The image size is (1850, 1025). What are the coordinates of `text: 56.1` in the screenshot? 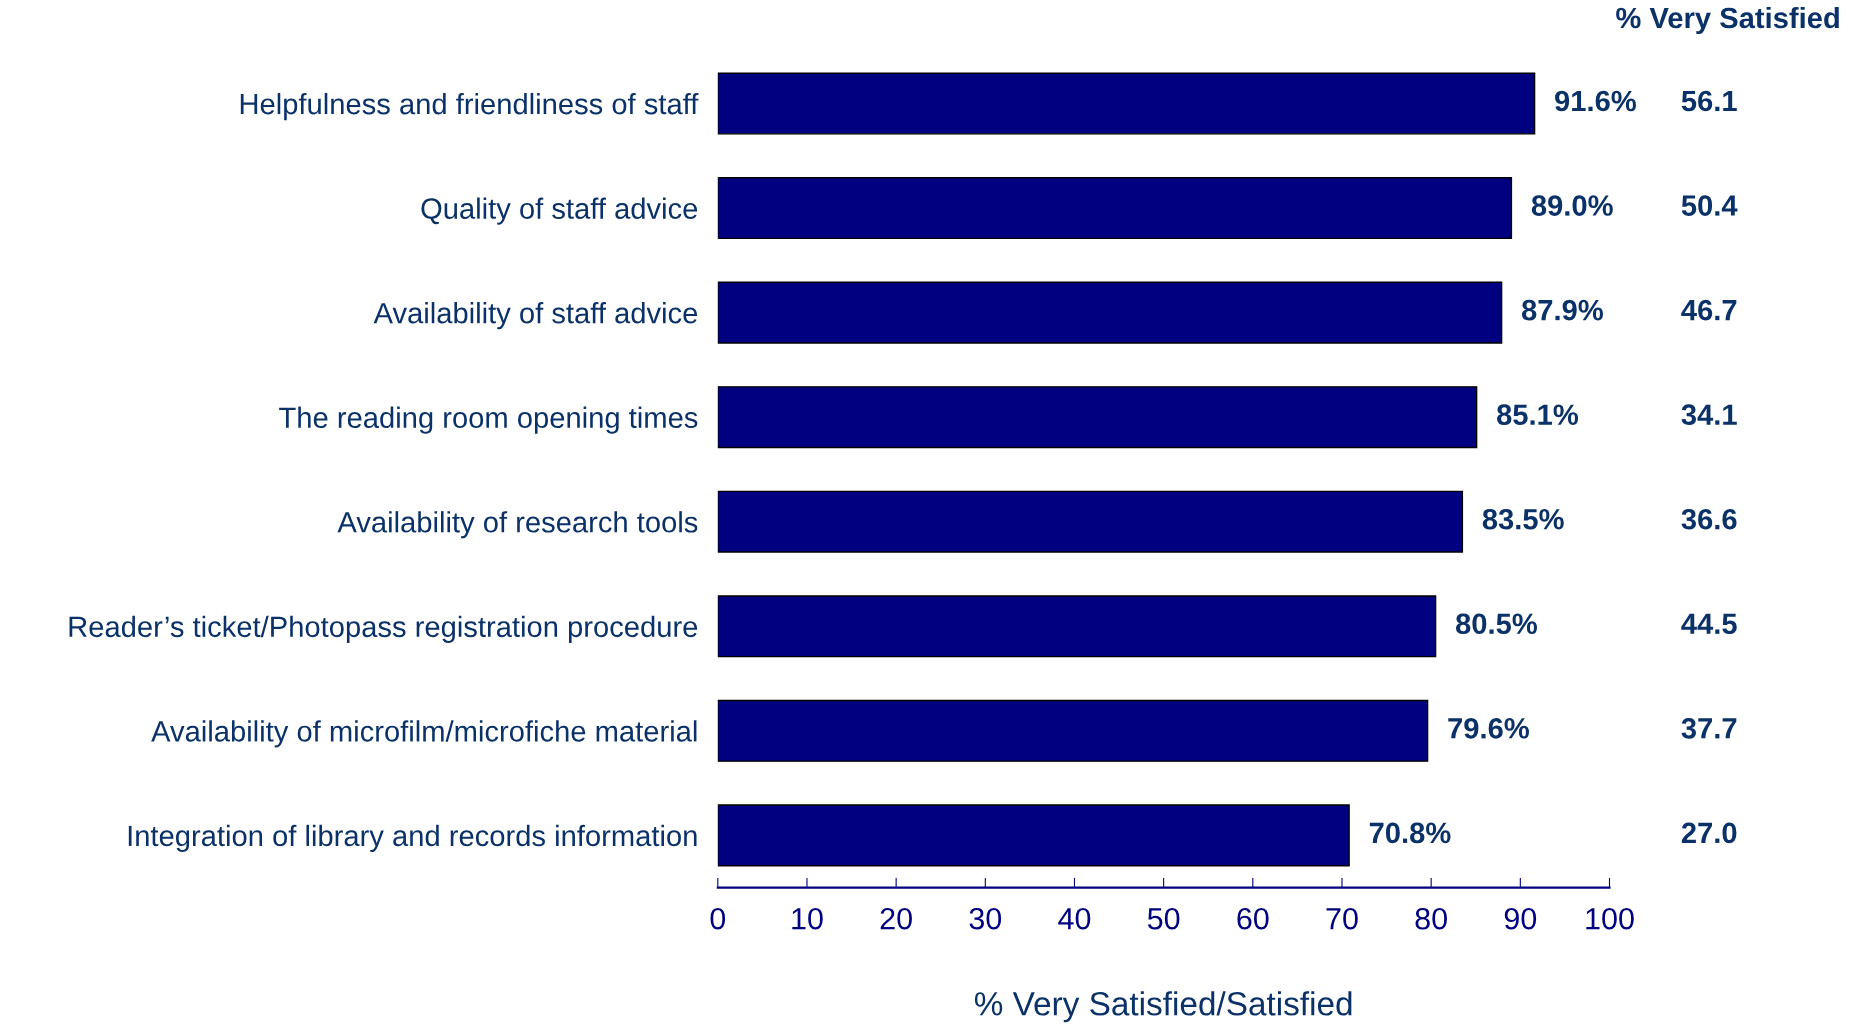 It's located at (1709, 101).